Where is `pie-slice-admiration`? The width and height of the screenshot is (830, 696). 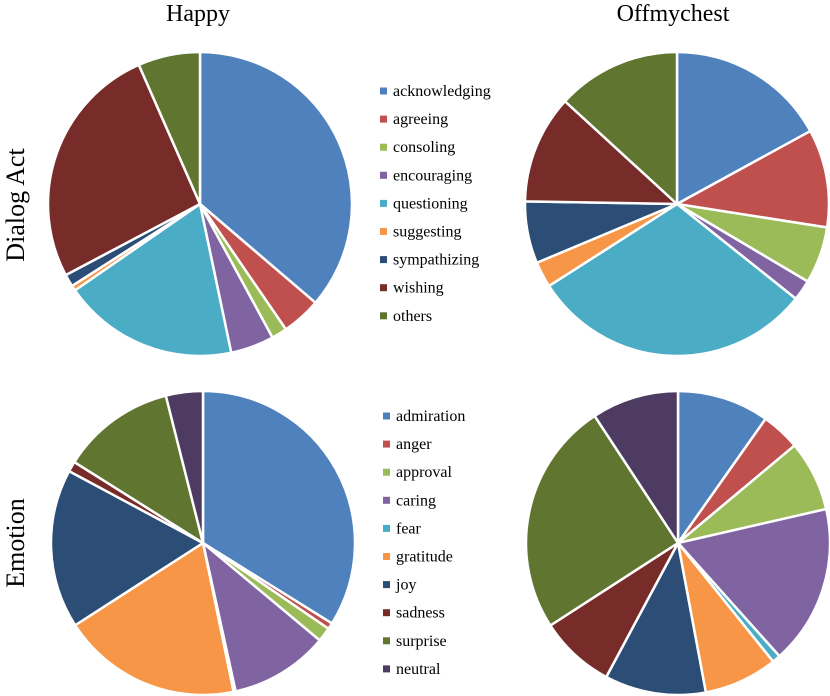 pie-slice-admiration is located at coordinates (721, 467).